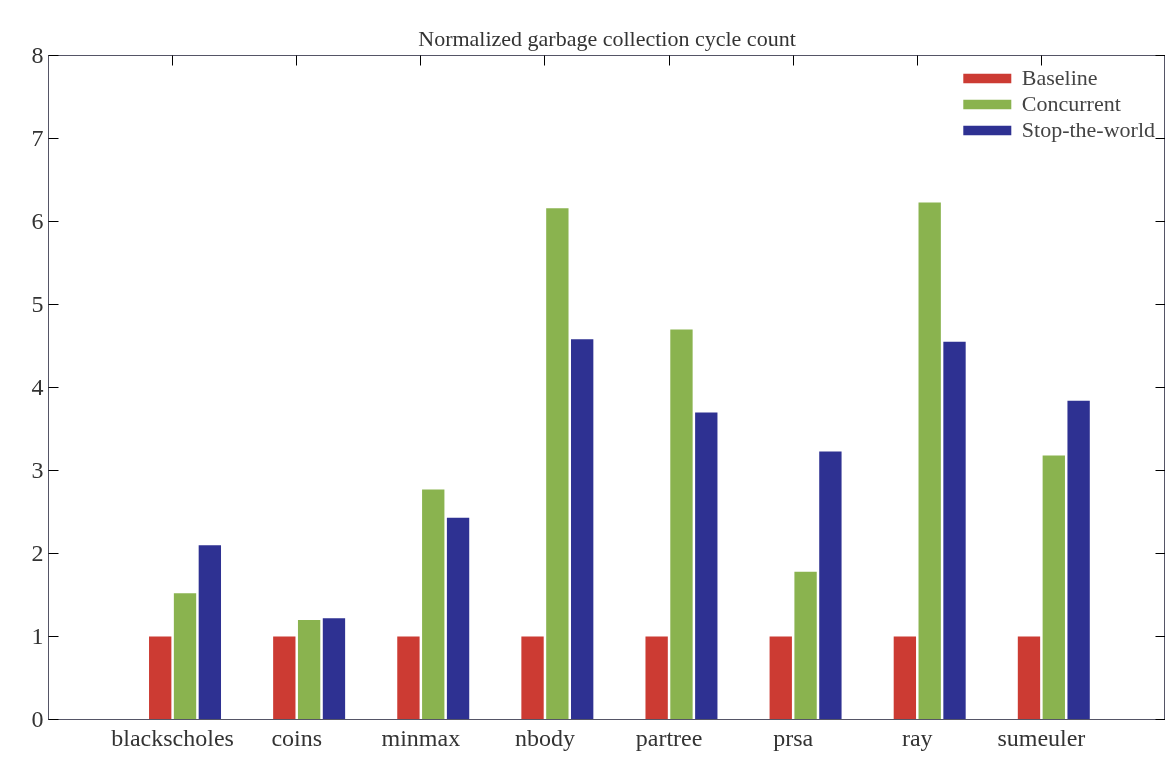 The image size is (1165, 760). Describe the element at coordinates (37, 719) in the screenshot. I see `y-tick-label: 0` at that location.